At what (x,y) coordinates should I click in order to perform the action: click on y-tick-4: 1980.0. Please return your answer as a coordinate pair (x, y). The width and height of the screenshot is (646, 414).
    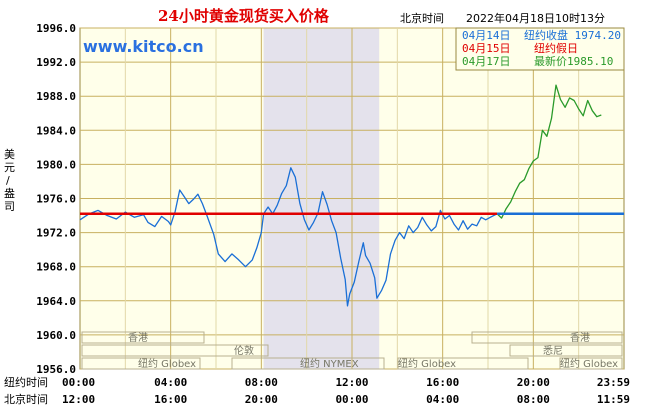
    Looking at the image, I should click on (56, 164).